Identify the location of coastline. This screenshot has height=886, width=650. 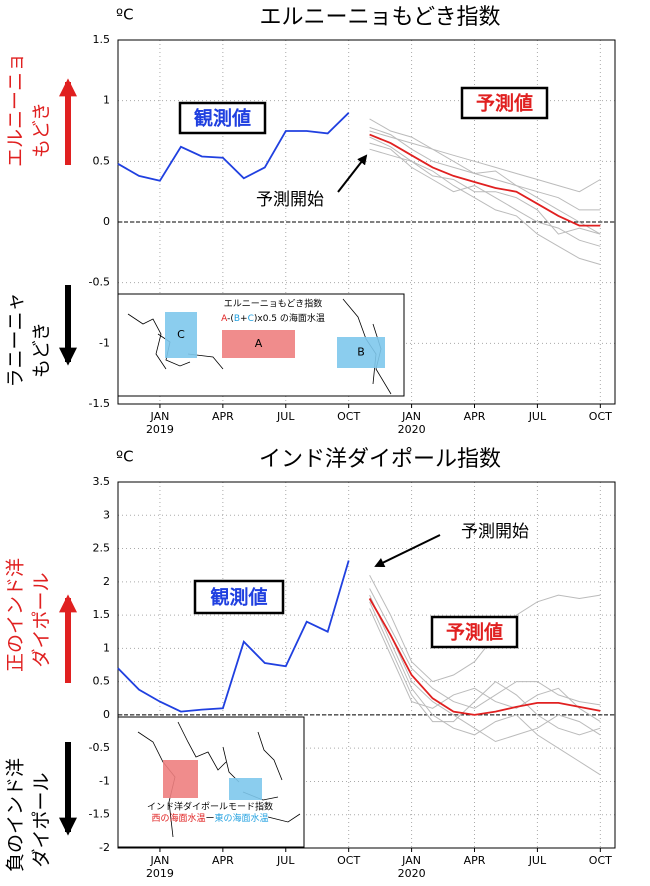
(259, 346).